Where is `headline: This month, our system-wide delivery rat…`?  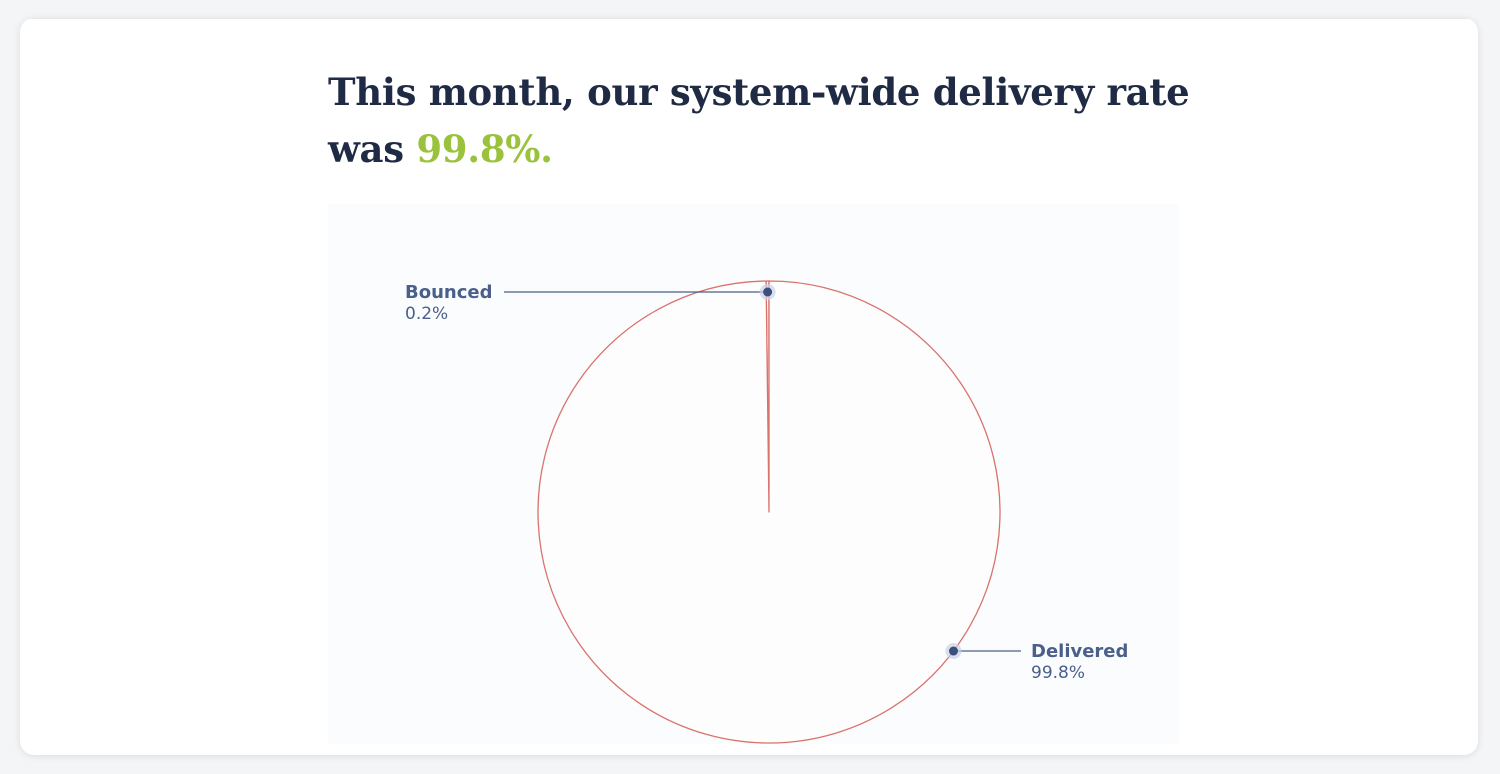
headline: This month, our system-wide delivery rat… is located at coordinates (768, 121).